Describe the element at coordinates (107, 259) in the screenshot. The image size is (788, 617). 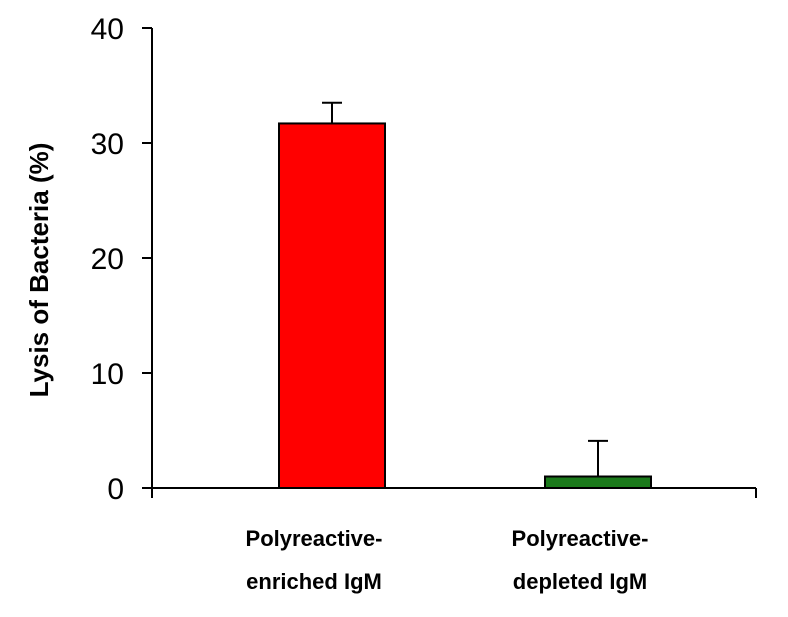
I see `y-tick-label: 20` at that location.